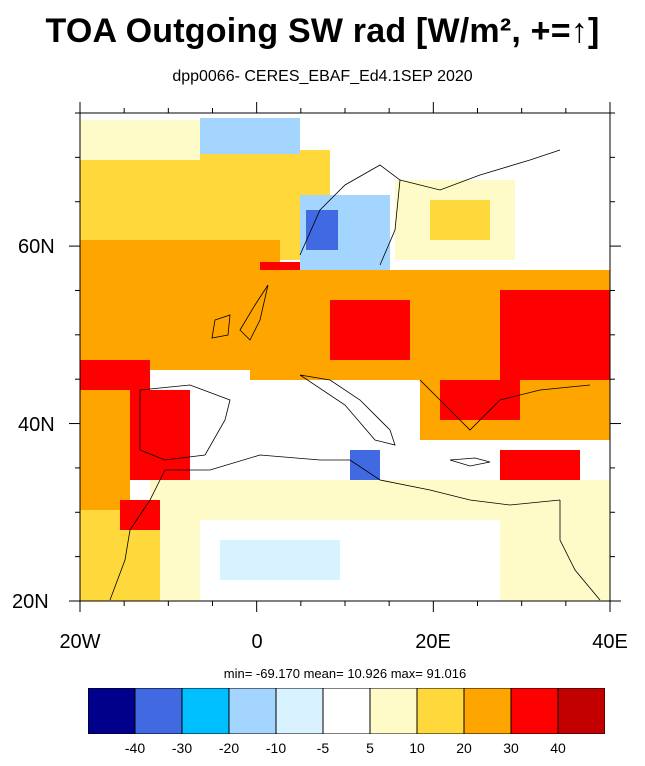 The height and width of the screenshot is (766, 645). What do you see at coordinates (160, 435) in the screenshot?
I see `field-iberia-red` at bounding box center [160, 435].